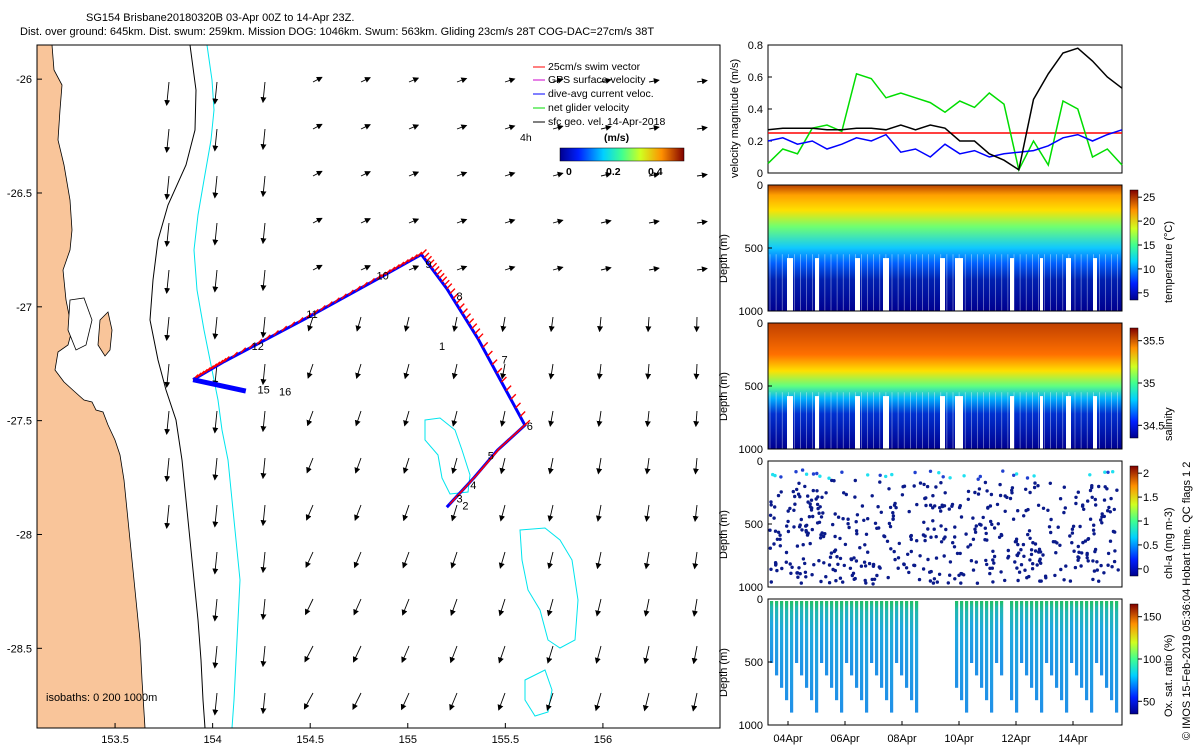 This screenshot has height=750, width=1200. I want to click on velocity-series-line, so click(945, 122).